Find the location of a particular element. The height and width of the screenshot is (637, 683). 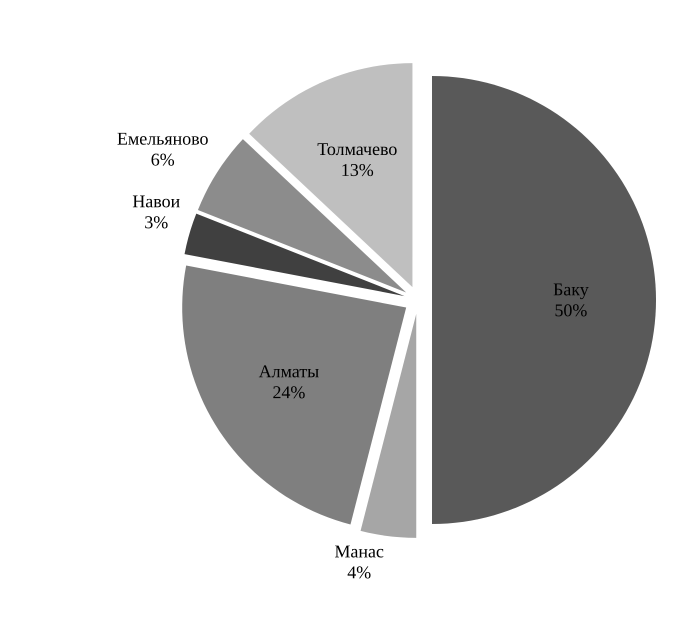

data-label: 6% is located at coordinates (163, 160).